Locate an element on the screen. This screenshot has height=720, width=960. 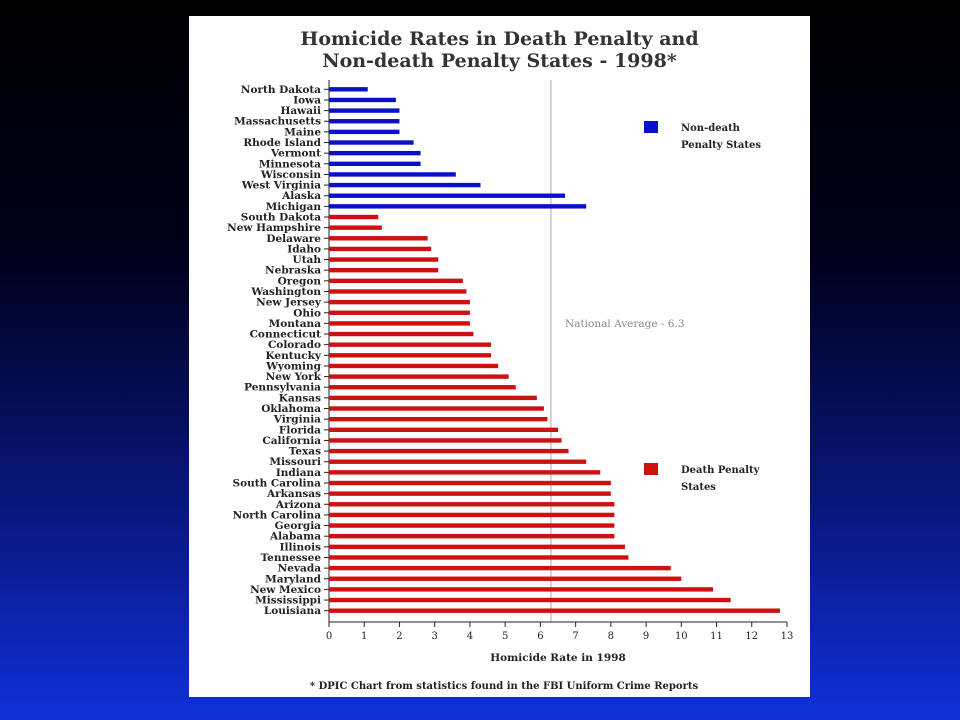
bar-louisiana is located at coordinates (554, 610).